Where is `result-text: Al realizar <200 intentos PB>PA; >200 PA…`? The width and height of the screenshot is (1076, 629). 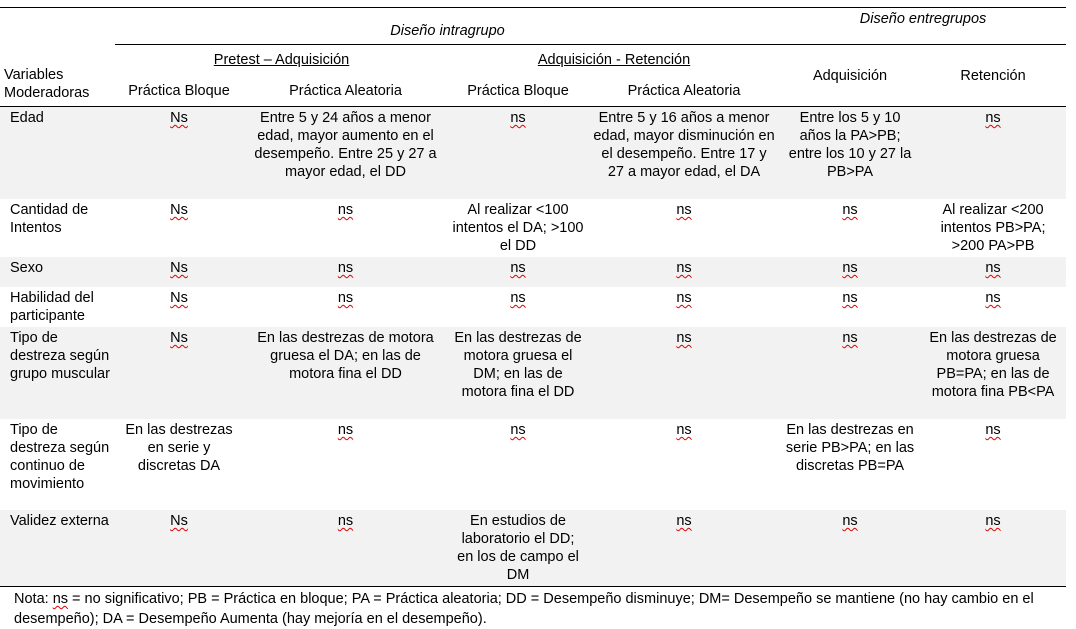
result-text: Al realizar <200 intentos PB>PA; >200 PA… is located at coordinates (993, 228).